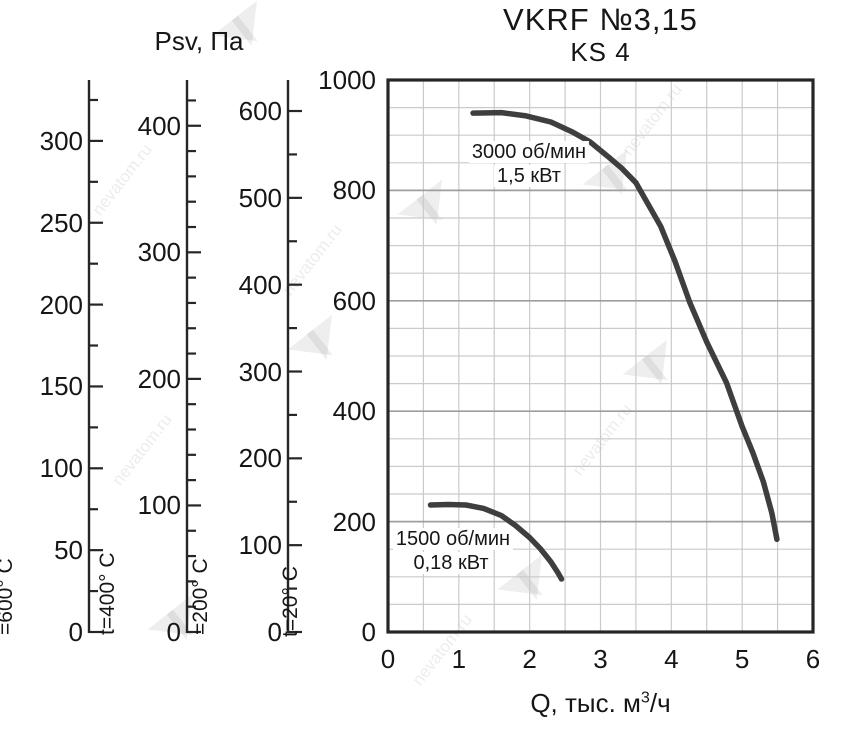  What do you see at coordinates (742, 659) in the screenshot?
I see `x-tick-label: 5` at bounding box center [742, 659].